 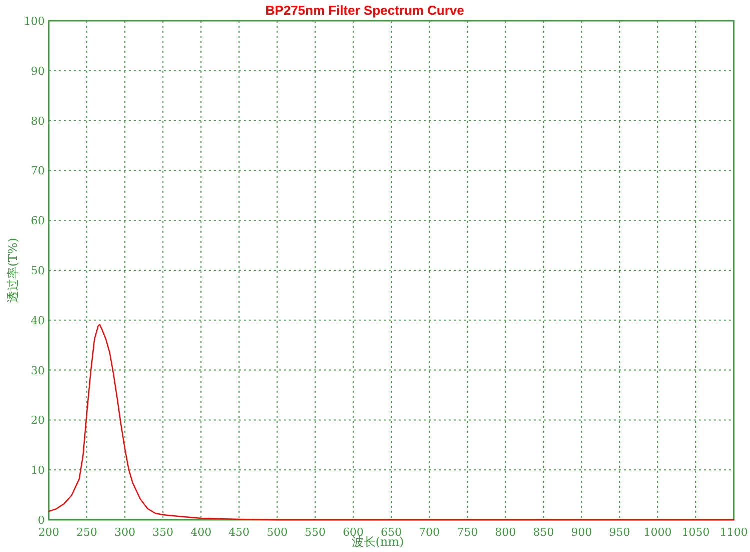 I want to click on x-tick-label: 450, so click(x=239, y=532).